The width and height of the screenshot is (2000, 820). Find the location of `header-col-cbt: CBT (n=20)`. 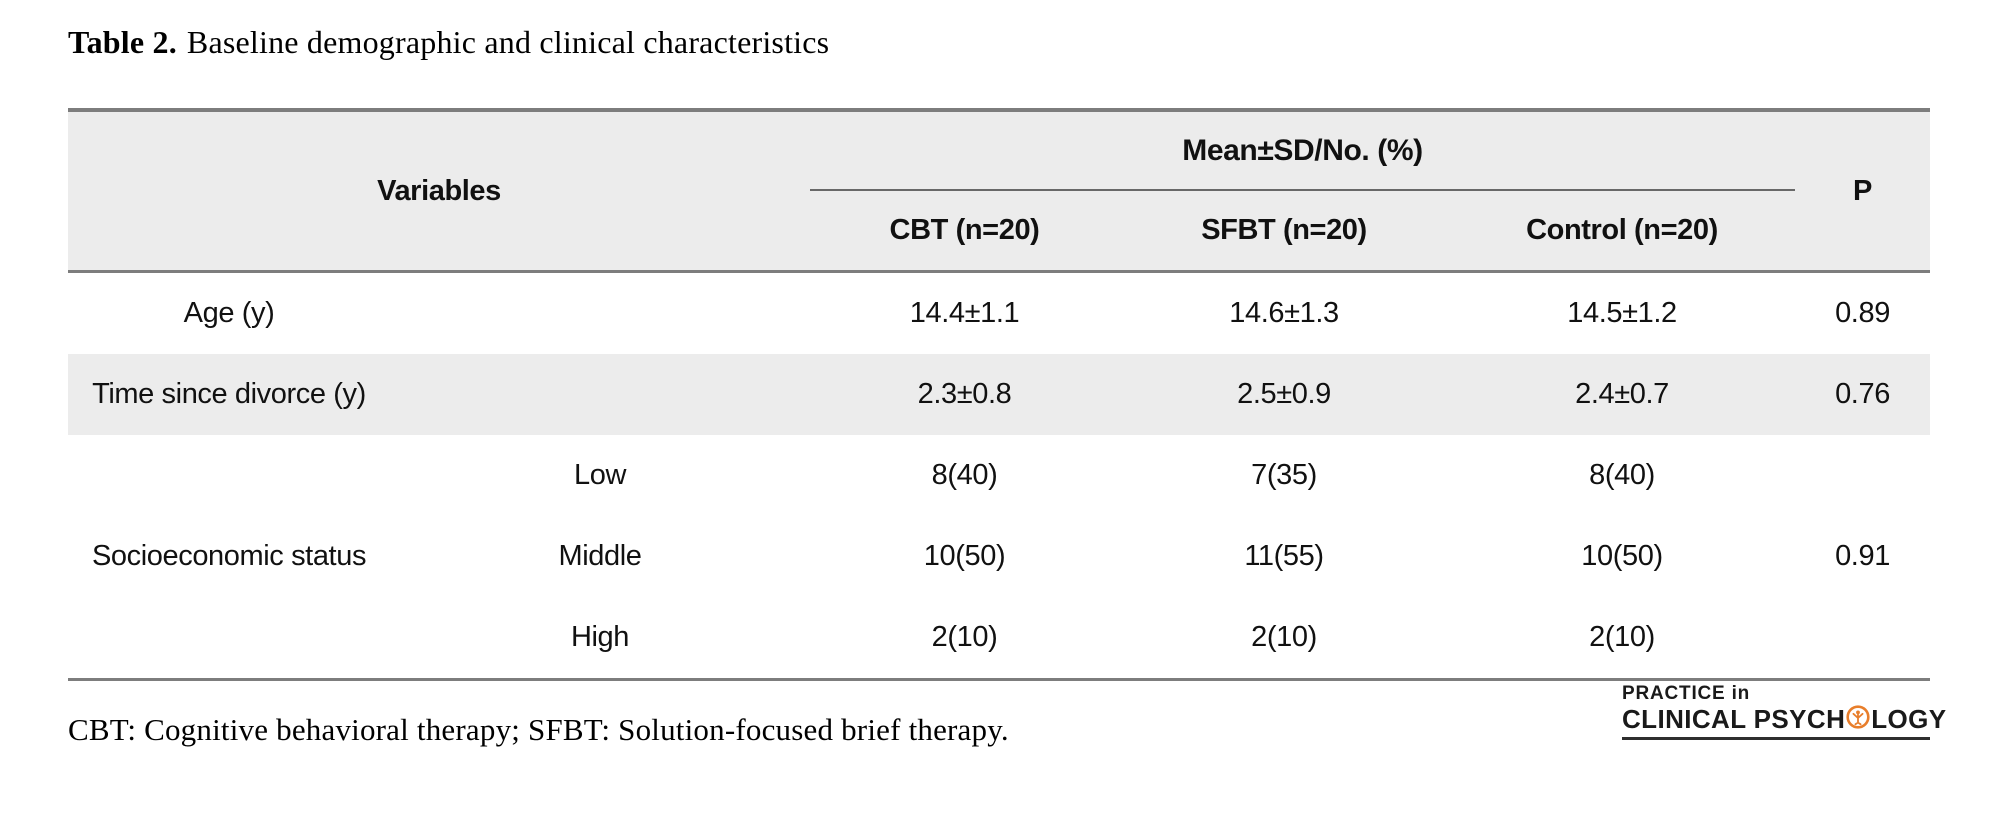

header-col-cbt: CBT (n=20) is located at coordinates (964, 230).